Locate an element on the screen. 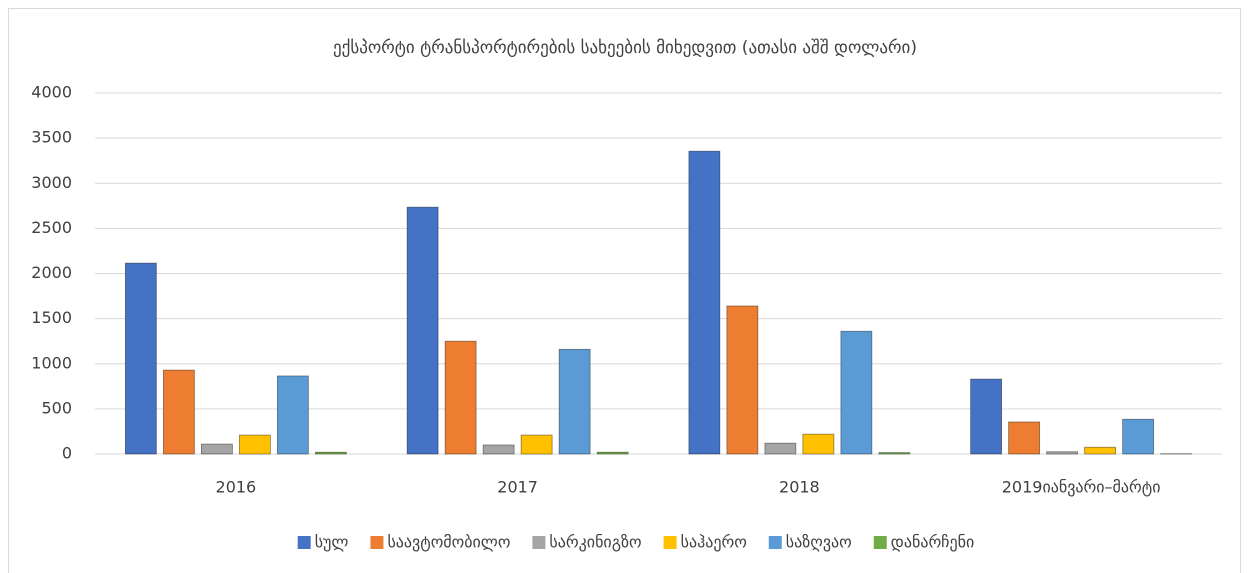 This screenshot has height=573, width=1252. y-tick-label: 2000 is located at coordinates (51, 272).